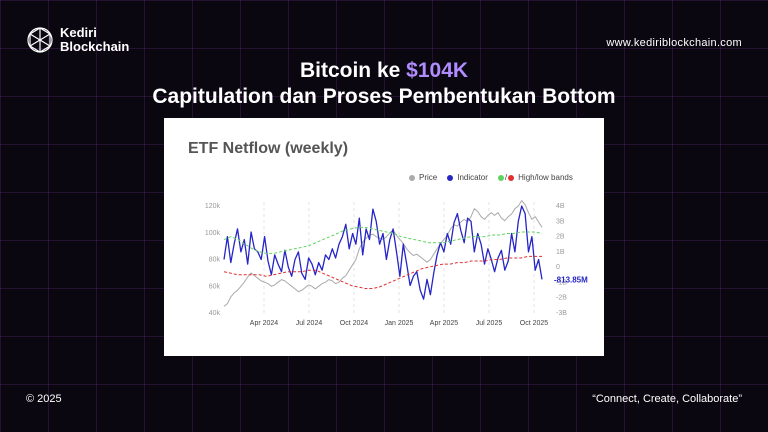  I want to click on legend-bands: / High/low bands, so click(535, 177).